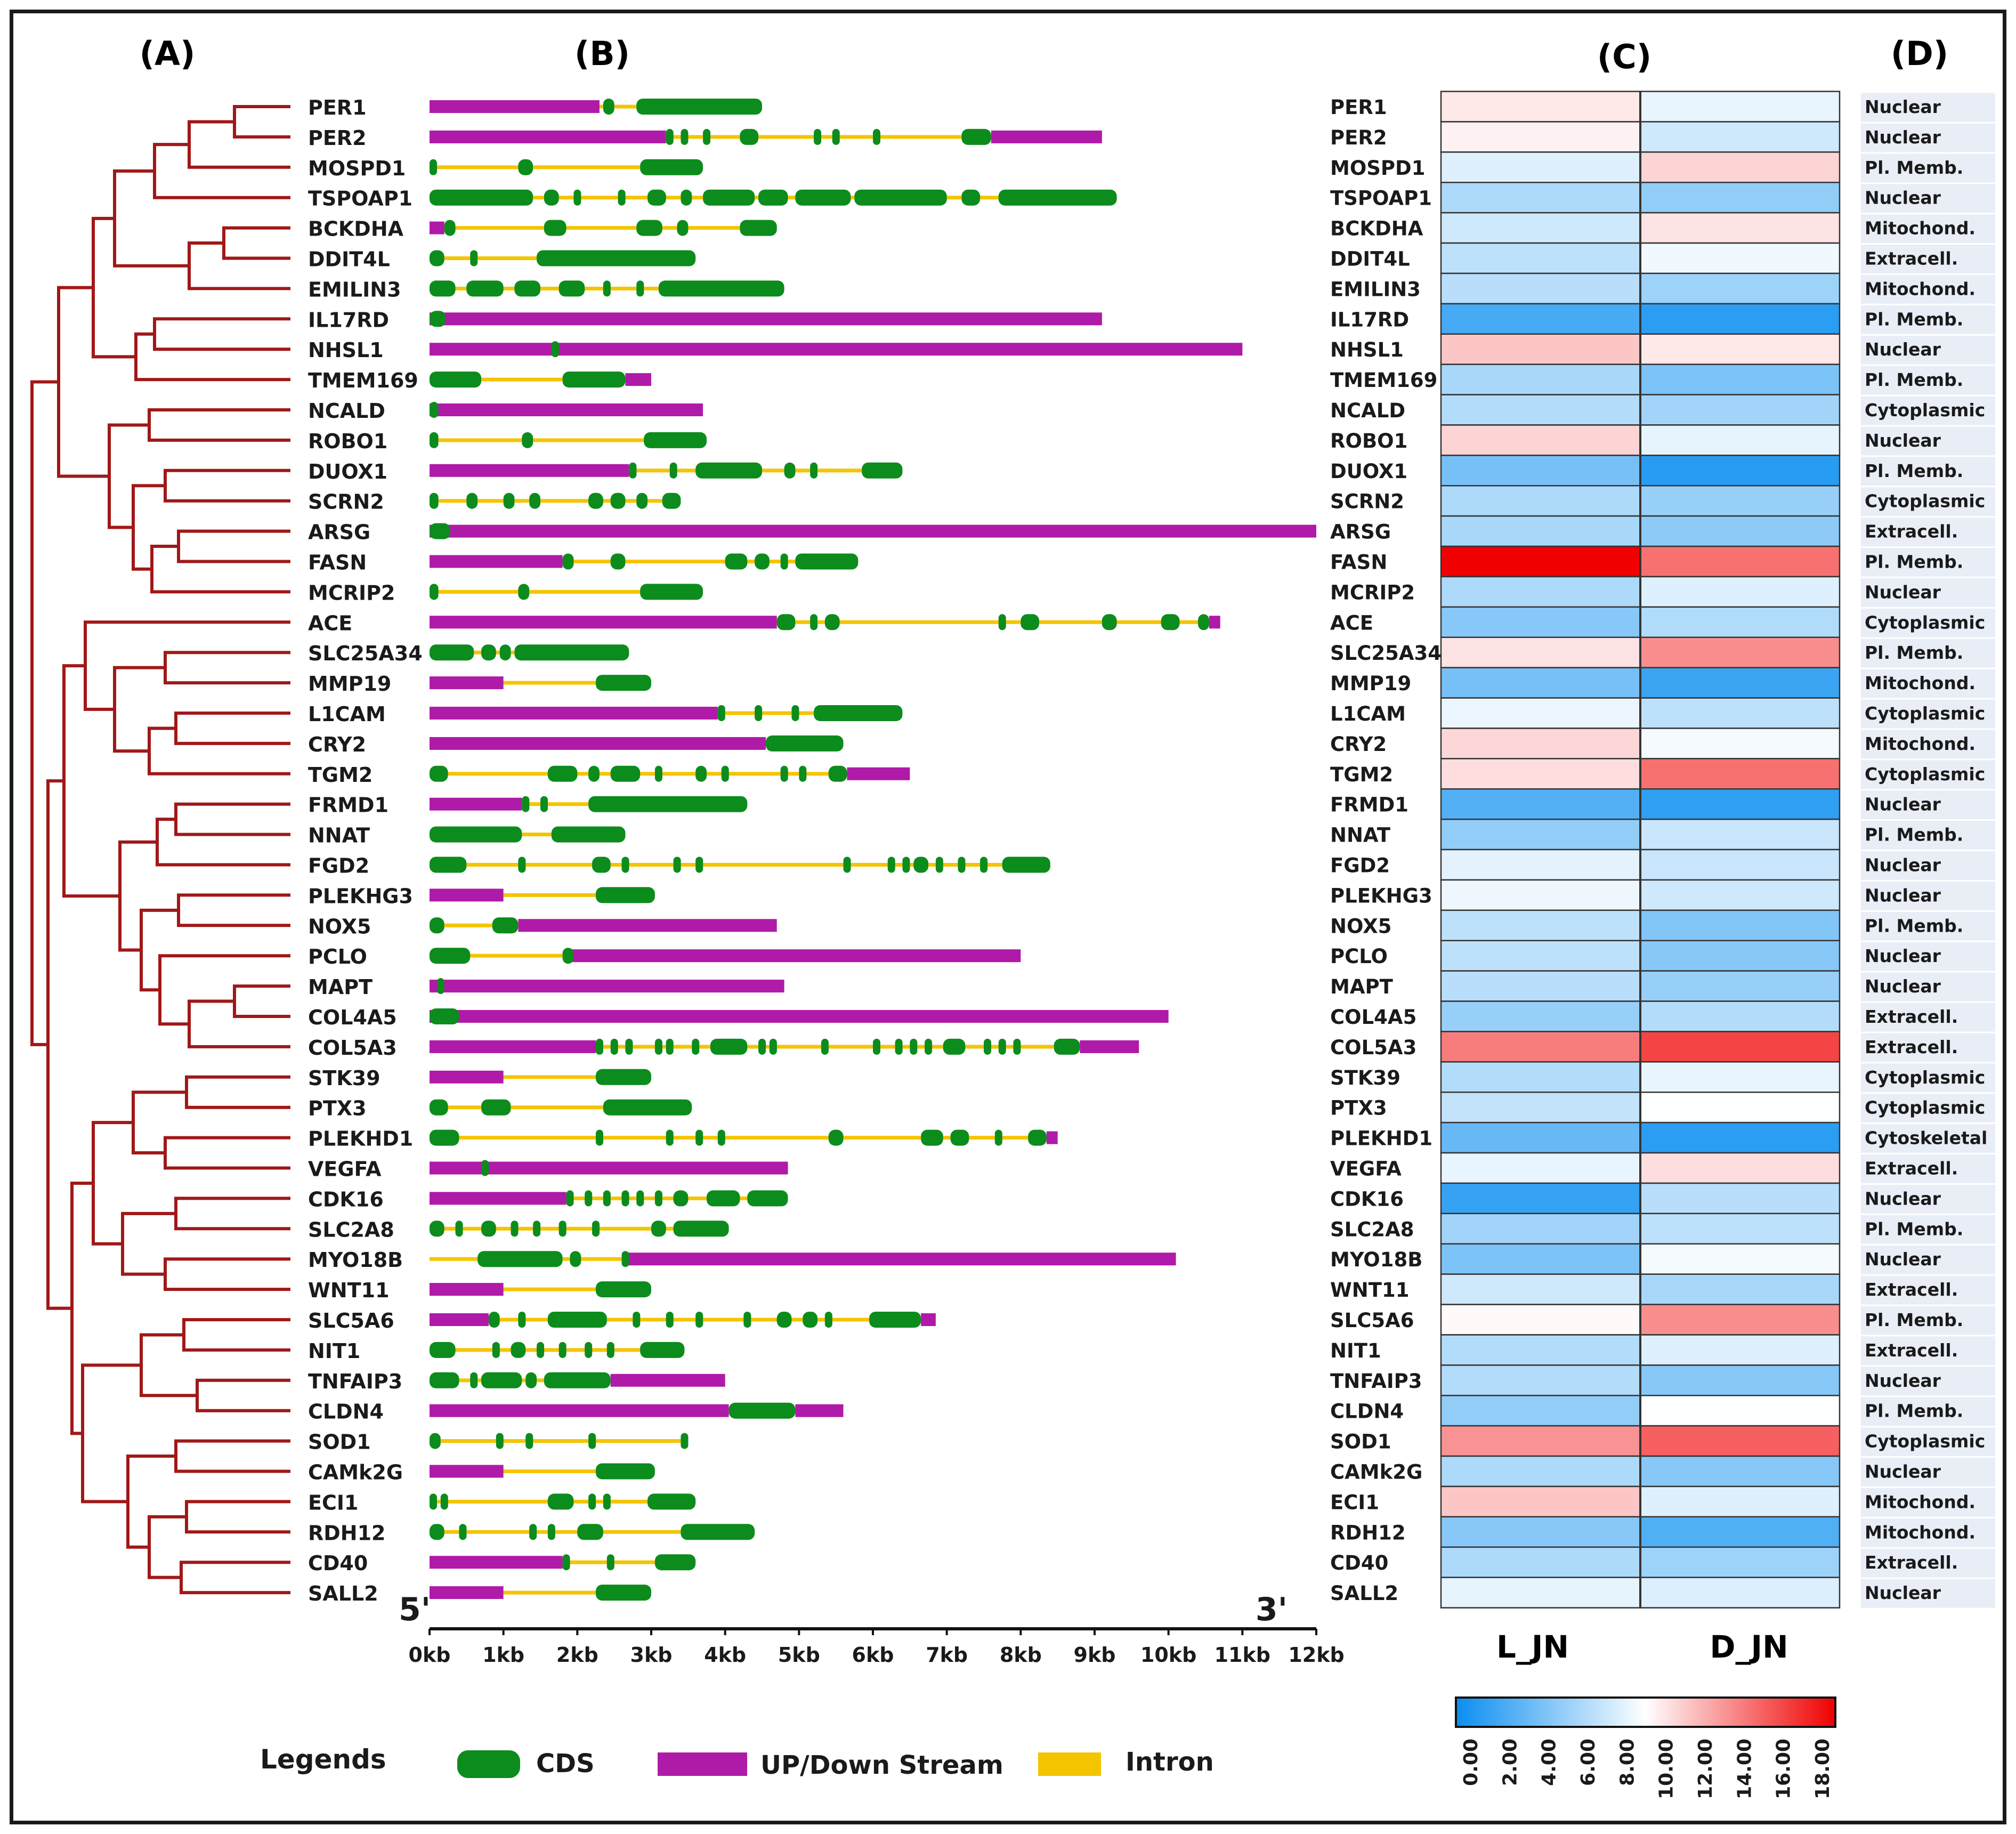 This screenshot has width=2016, height=1834. Describe the element at coordinates (1376, 1259) in the screenshot. I see `heatmap-gene-label: MYO18B` at that location.